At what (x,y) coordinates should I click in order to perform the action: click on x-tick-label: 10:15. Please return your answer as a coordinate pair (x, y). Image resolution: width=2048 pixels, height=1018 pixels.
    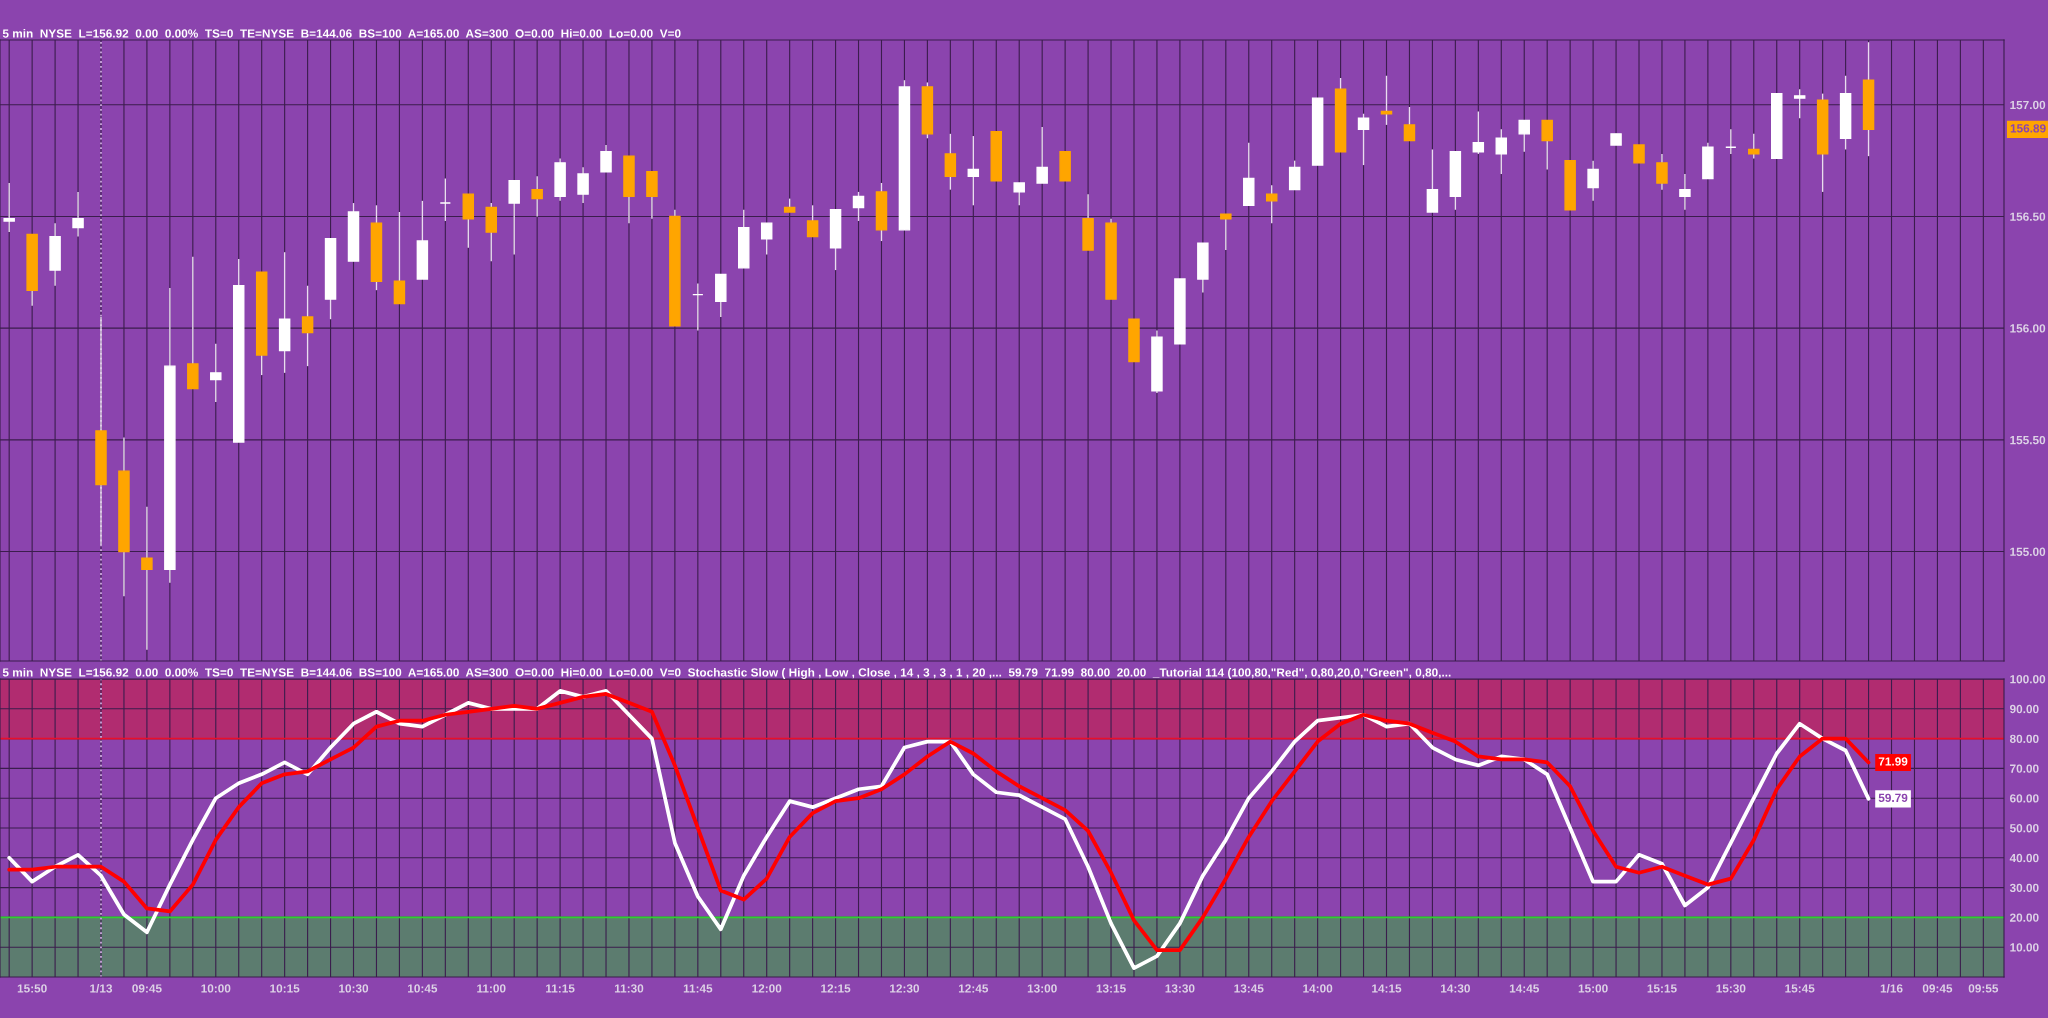
    Looking at the image, I should click on (285, 988).